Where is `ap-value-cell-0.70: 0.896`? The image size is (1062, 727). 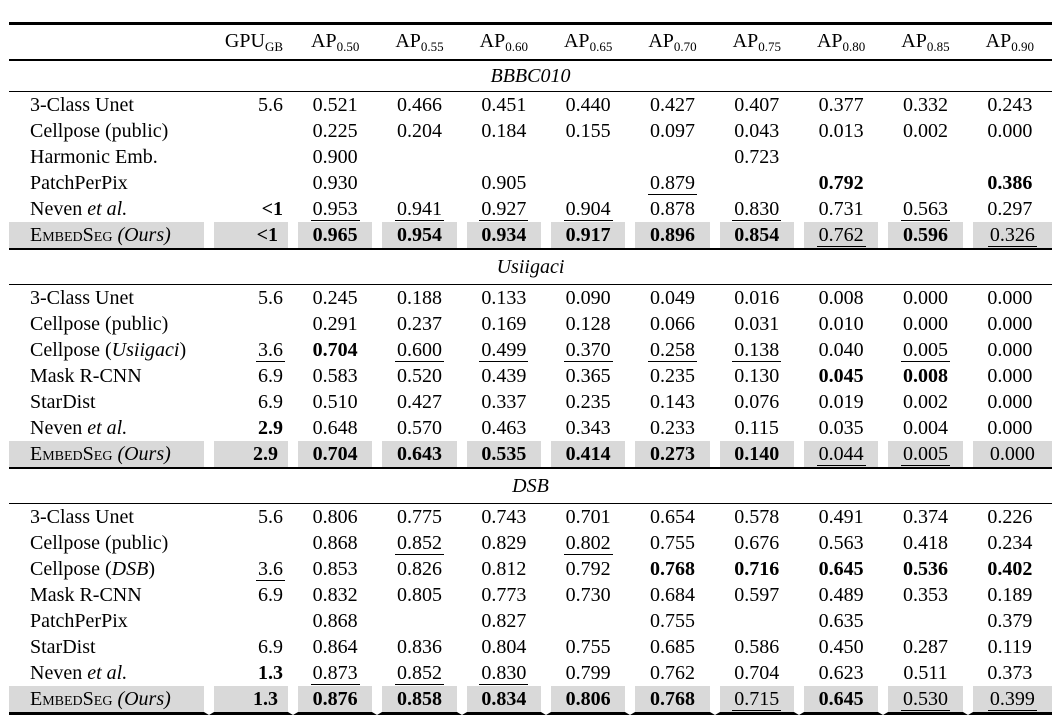
ap-value-cell-0.70: 0.896 is located at coordinates (672, 235).